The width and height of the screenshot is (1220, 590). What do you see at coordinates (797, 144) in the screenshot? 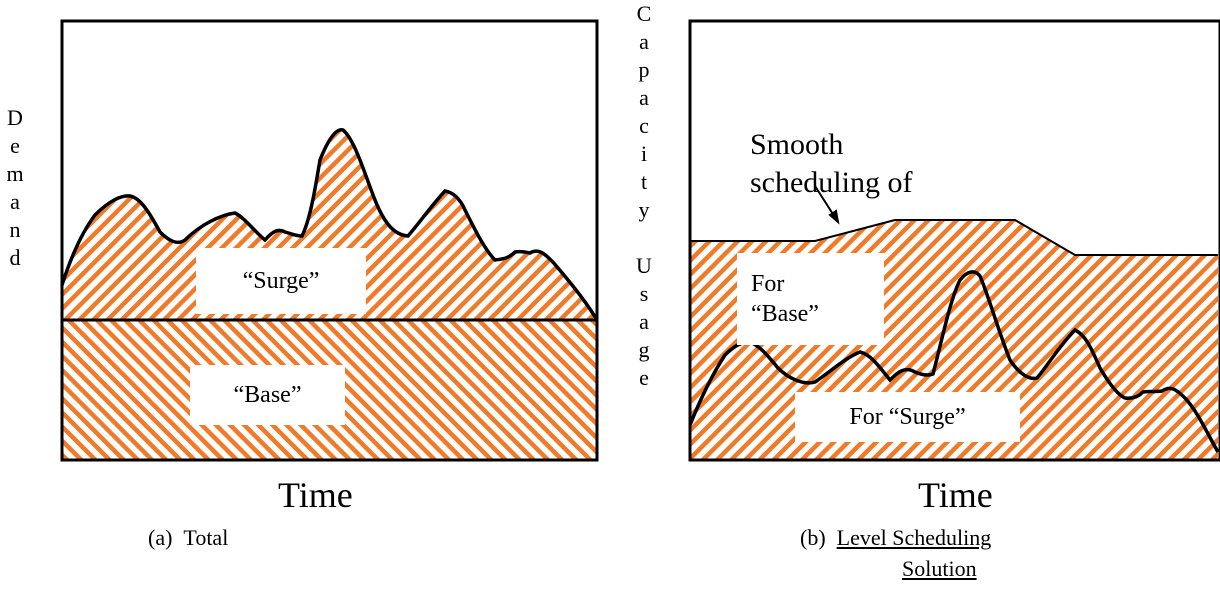
I see `smooth-annotation-line1: Smooth` at bounding box center [797, 144].